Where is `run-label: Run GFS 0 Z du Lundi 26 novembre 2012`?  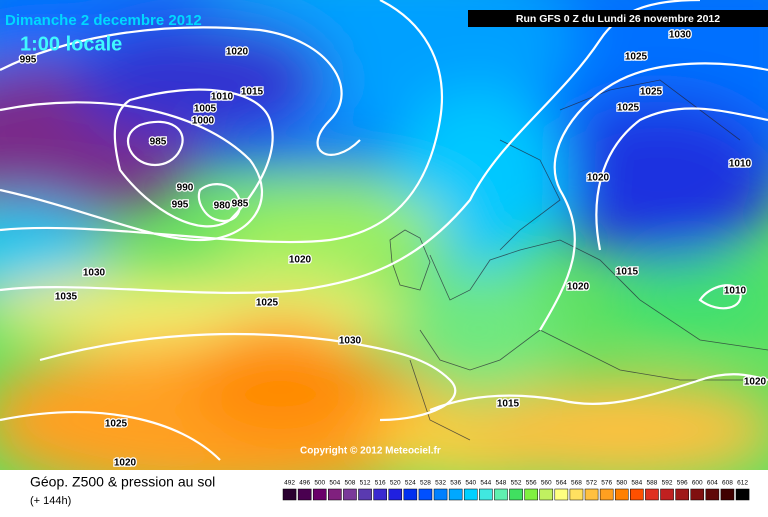
run-label: Run GFS 0 Z du Lundi 26 novembre 2012 is located at coordinates (618, 19).